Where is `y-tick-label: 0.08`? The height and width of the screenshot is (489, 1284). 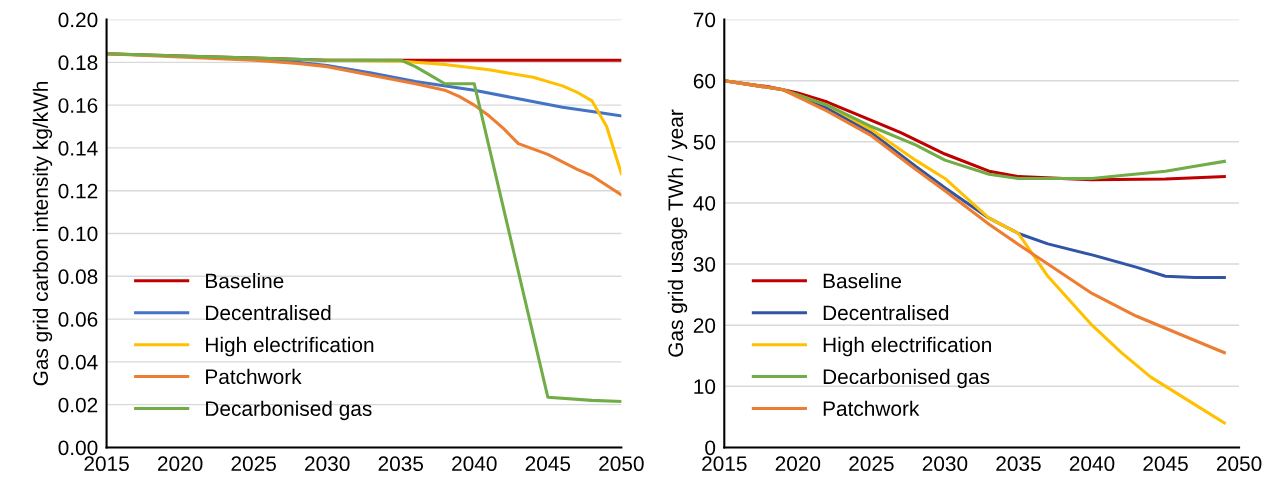
y-tick-label: 0.08 is located at coordinates (78, 277).